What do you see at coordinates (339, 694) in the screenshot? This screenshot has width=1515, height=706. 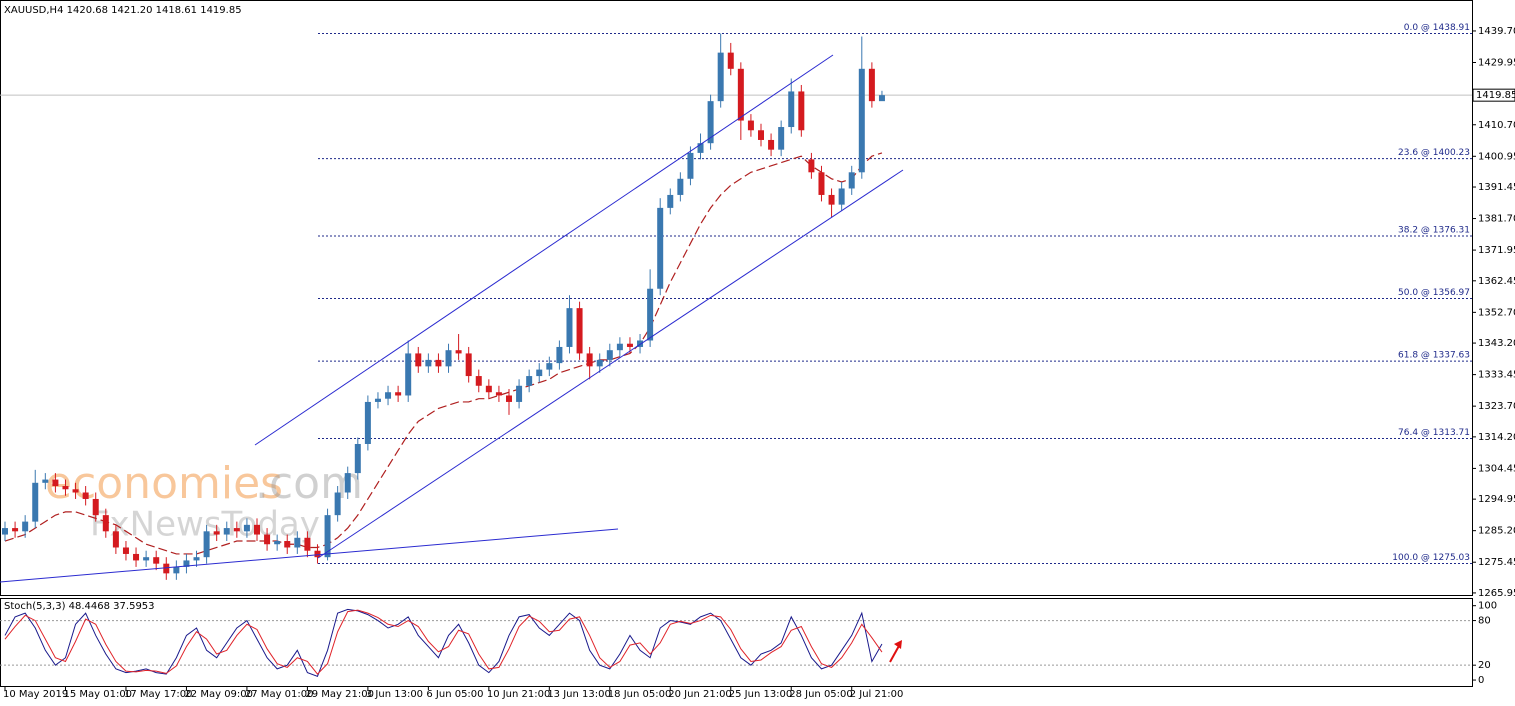 I see `x-tick-label: 29 May 21:00` at bounding box center [339, 694].